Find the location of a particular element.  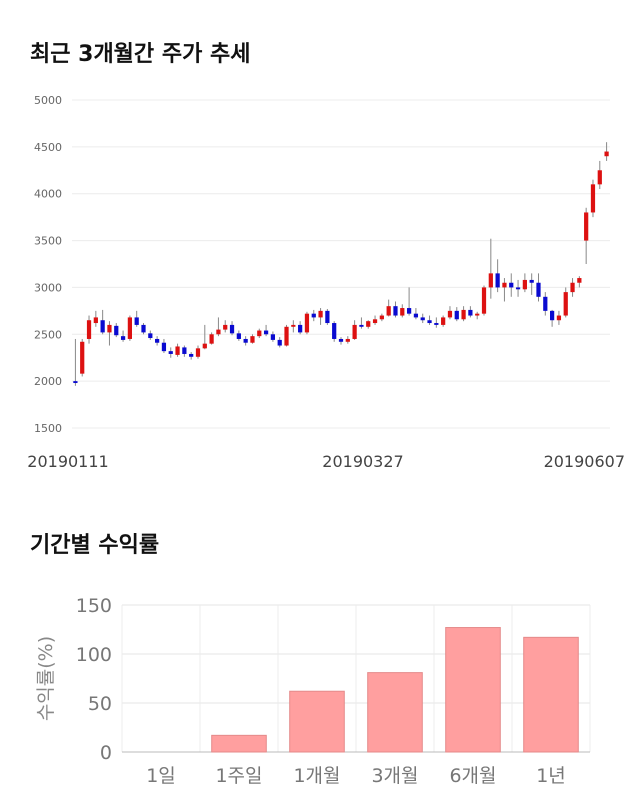

y-tick-label: 150 is located at coordinates (94, 606).